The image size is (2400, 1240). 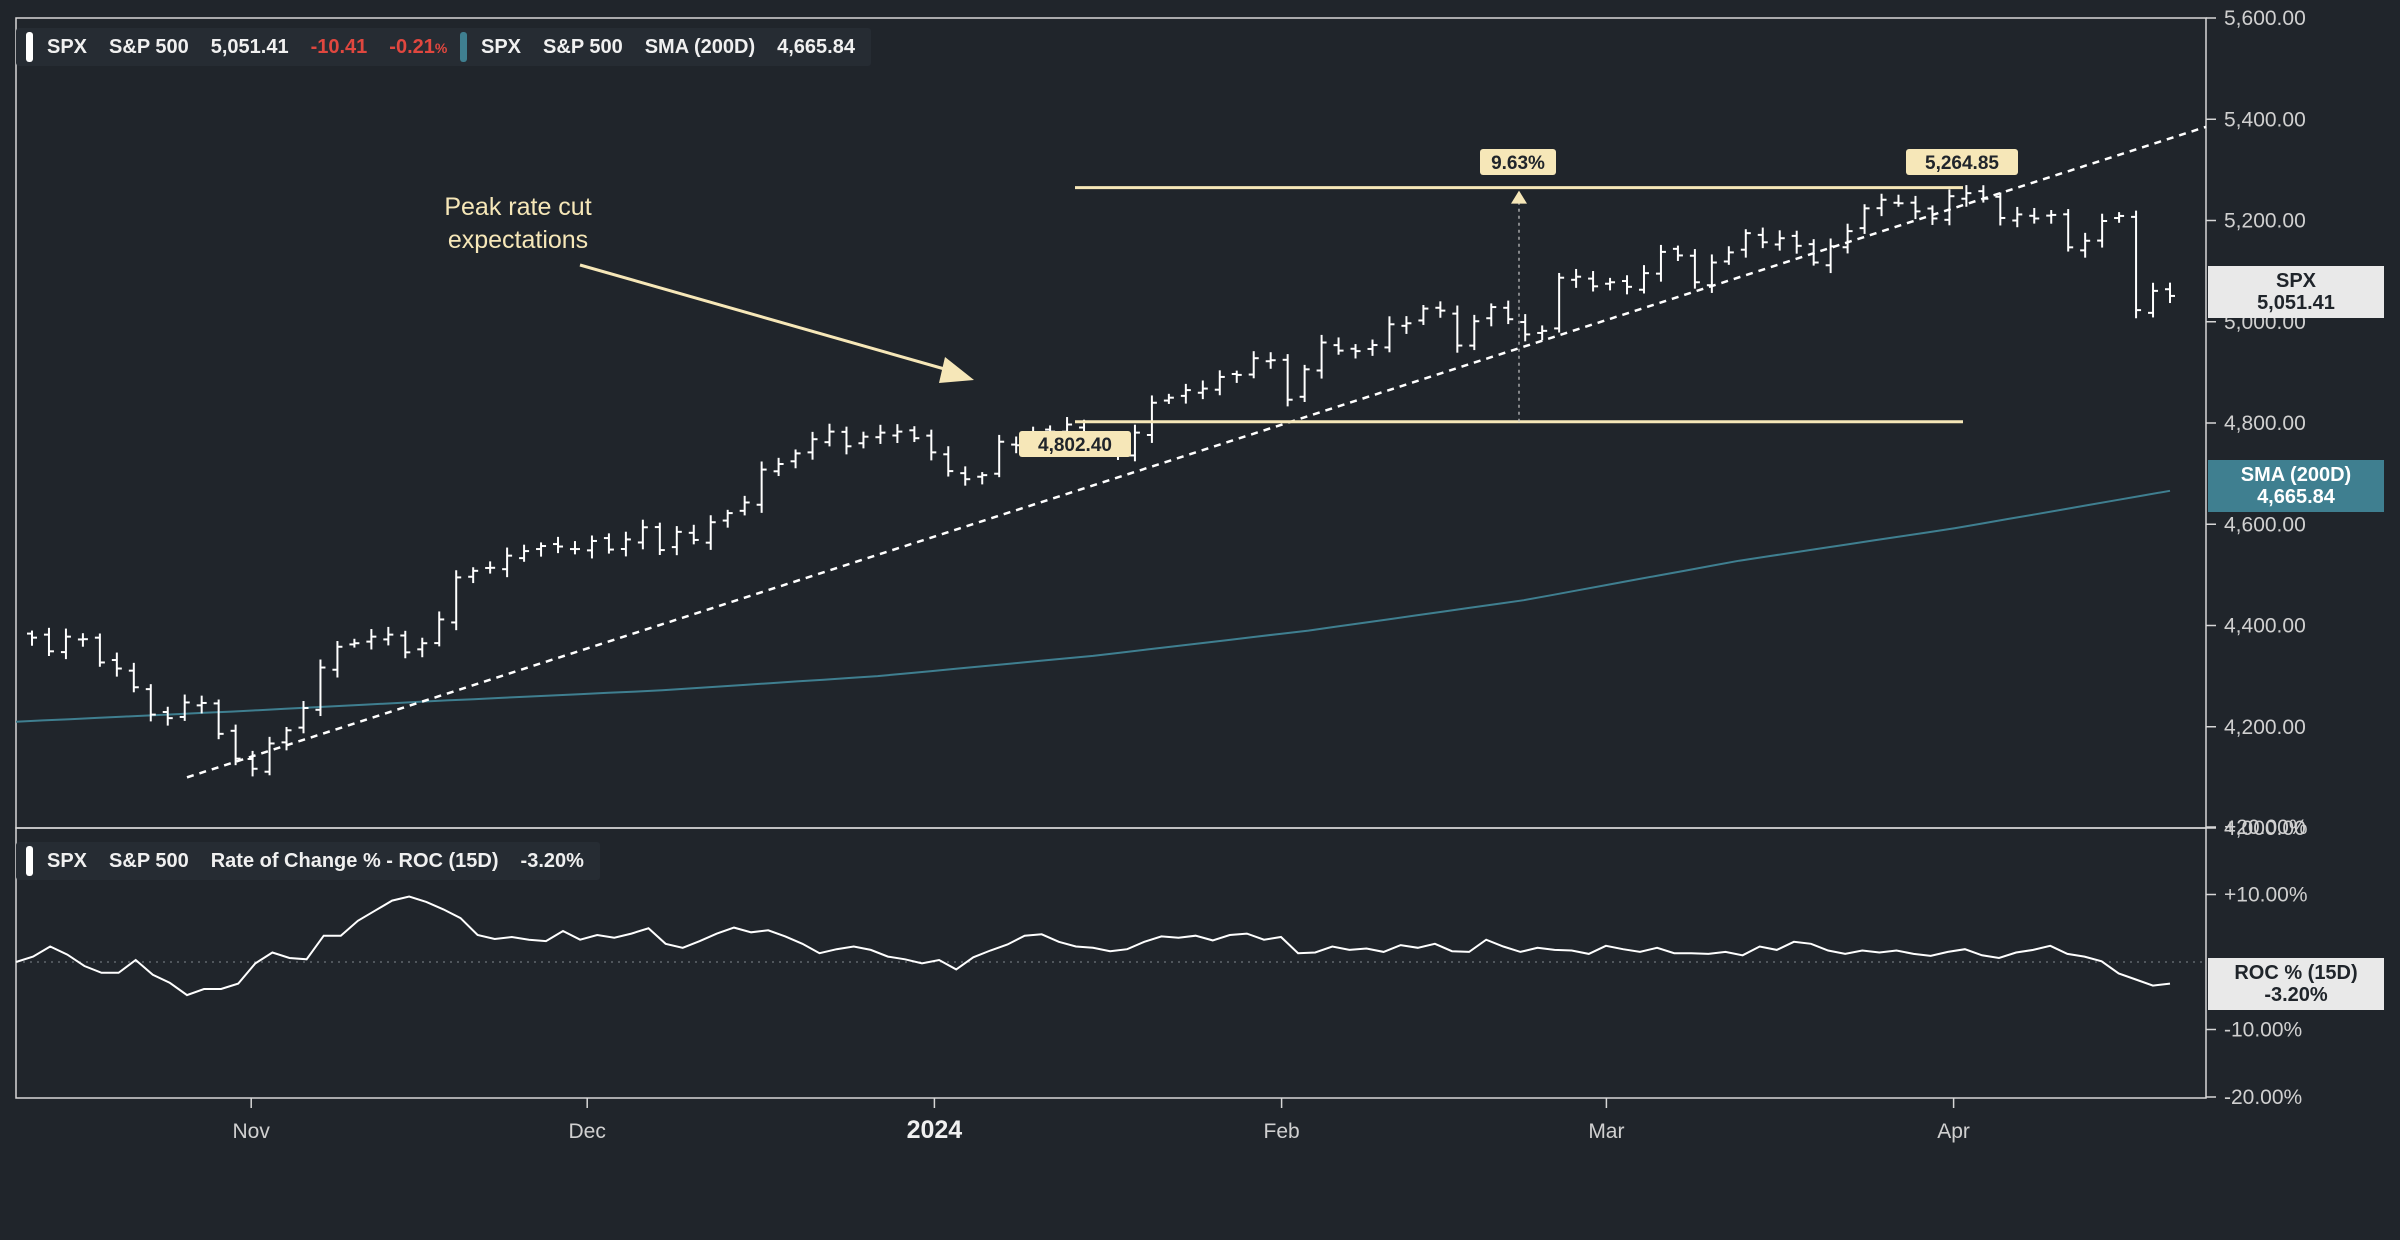 What do you see at coordinates (2296, 303) in the screenshot?
I see `spx-price-tag-value: 5,051.41` at bounding box center [2296, 303].